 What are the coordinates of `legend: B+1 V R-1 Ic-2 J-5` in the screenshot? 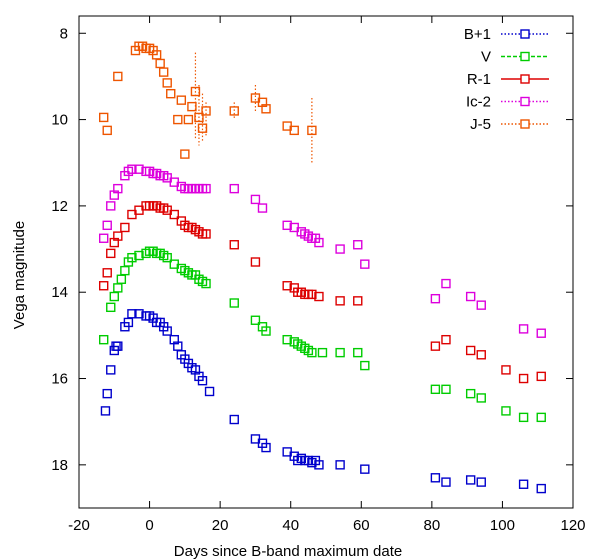 It's located at (506, 79).